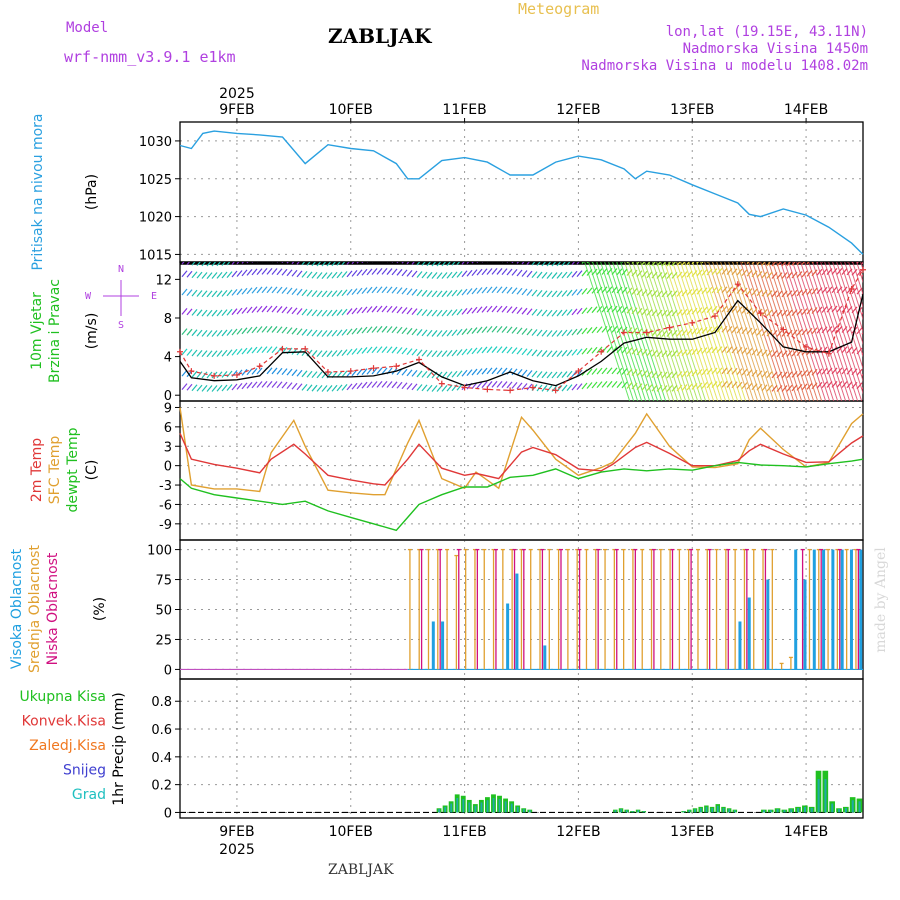  What do you see at coordinates (92, 192) in the screenshot?
I see `pressure-unit: (hPa)` at bounding box center [92, 192].